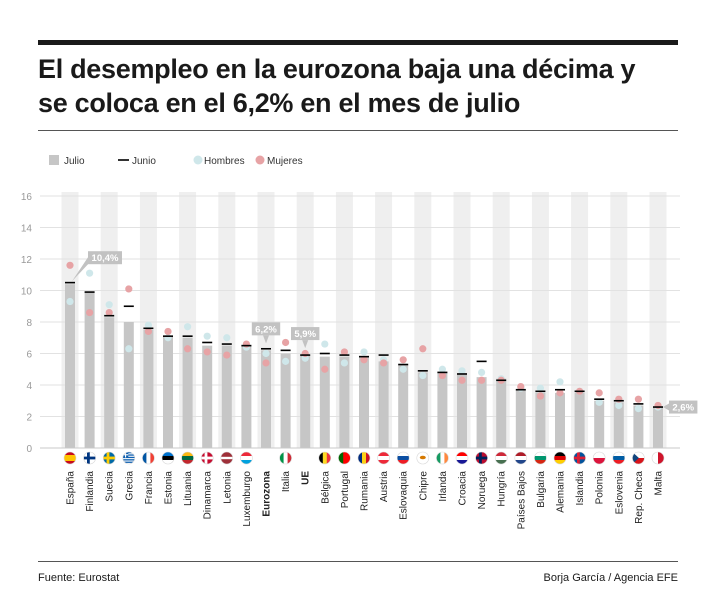  What do you see at coordinates (639, 497) in the screenshot?
I see `x-tick-label: Rep. Checa` at bounding box center [639, 497].